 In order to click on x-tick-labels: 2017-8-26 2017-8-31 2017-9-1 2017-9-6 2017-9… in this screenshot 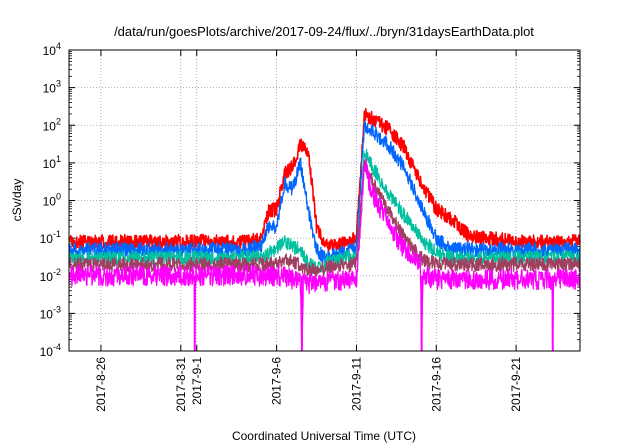, I will do `click(308, 384)`.